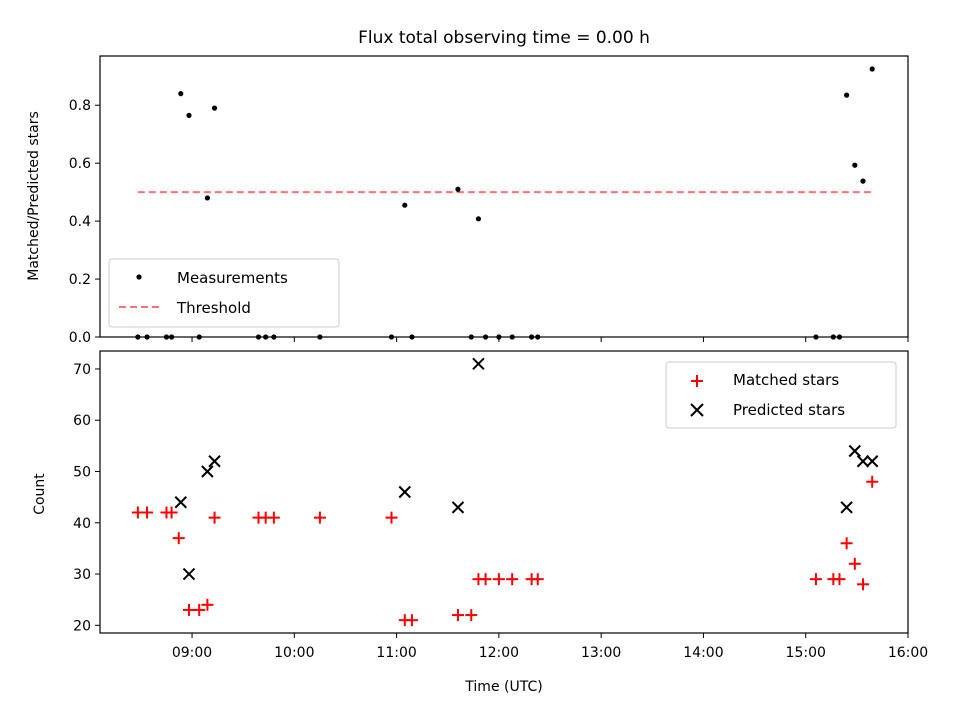  Describe the element at coordinates (80, 280) in the screenshot. I see `top-ytick-label: 0.2` at that location.